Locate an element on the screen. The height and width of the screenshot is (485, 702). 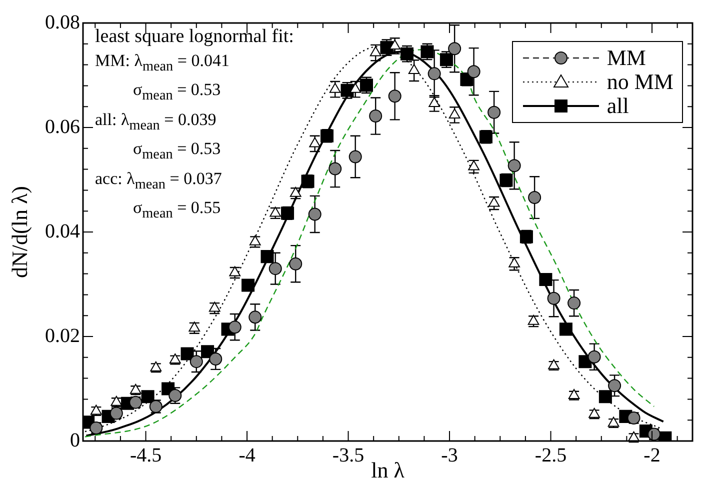
legend-label: MM is located at coordinates (626, 57).